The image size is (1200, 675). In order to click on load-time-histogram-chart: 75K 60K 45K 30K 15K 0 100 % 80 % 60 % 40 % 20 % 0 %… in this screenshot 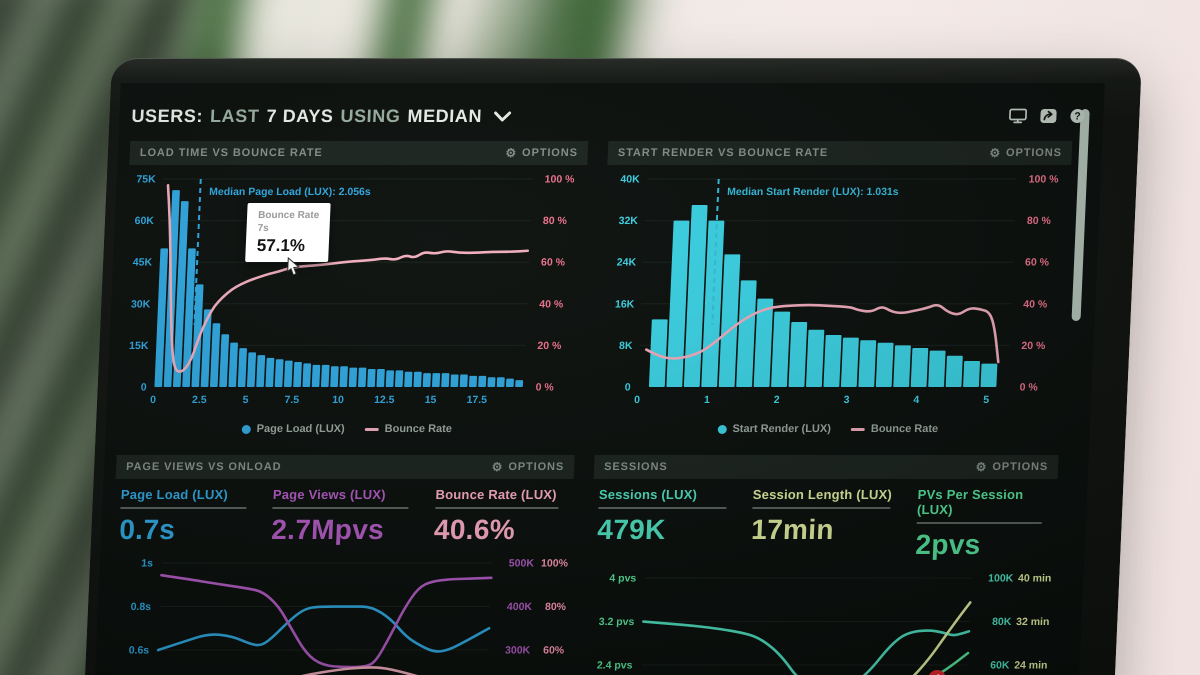, I will do `click(352, 295)`.